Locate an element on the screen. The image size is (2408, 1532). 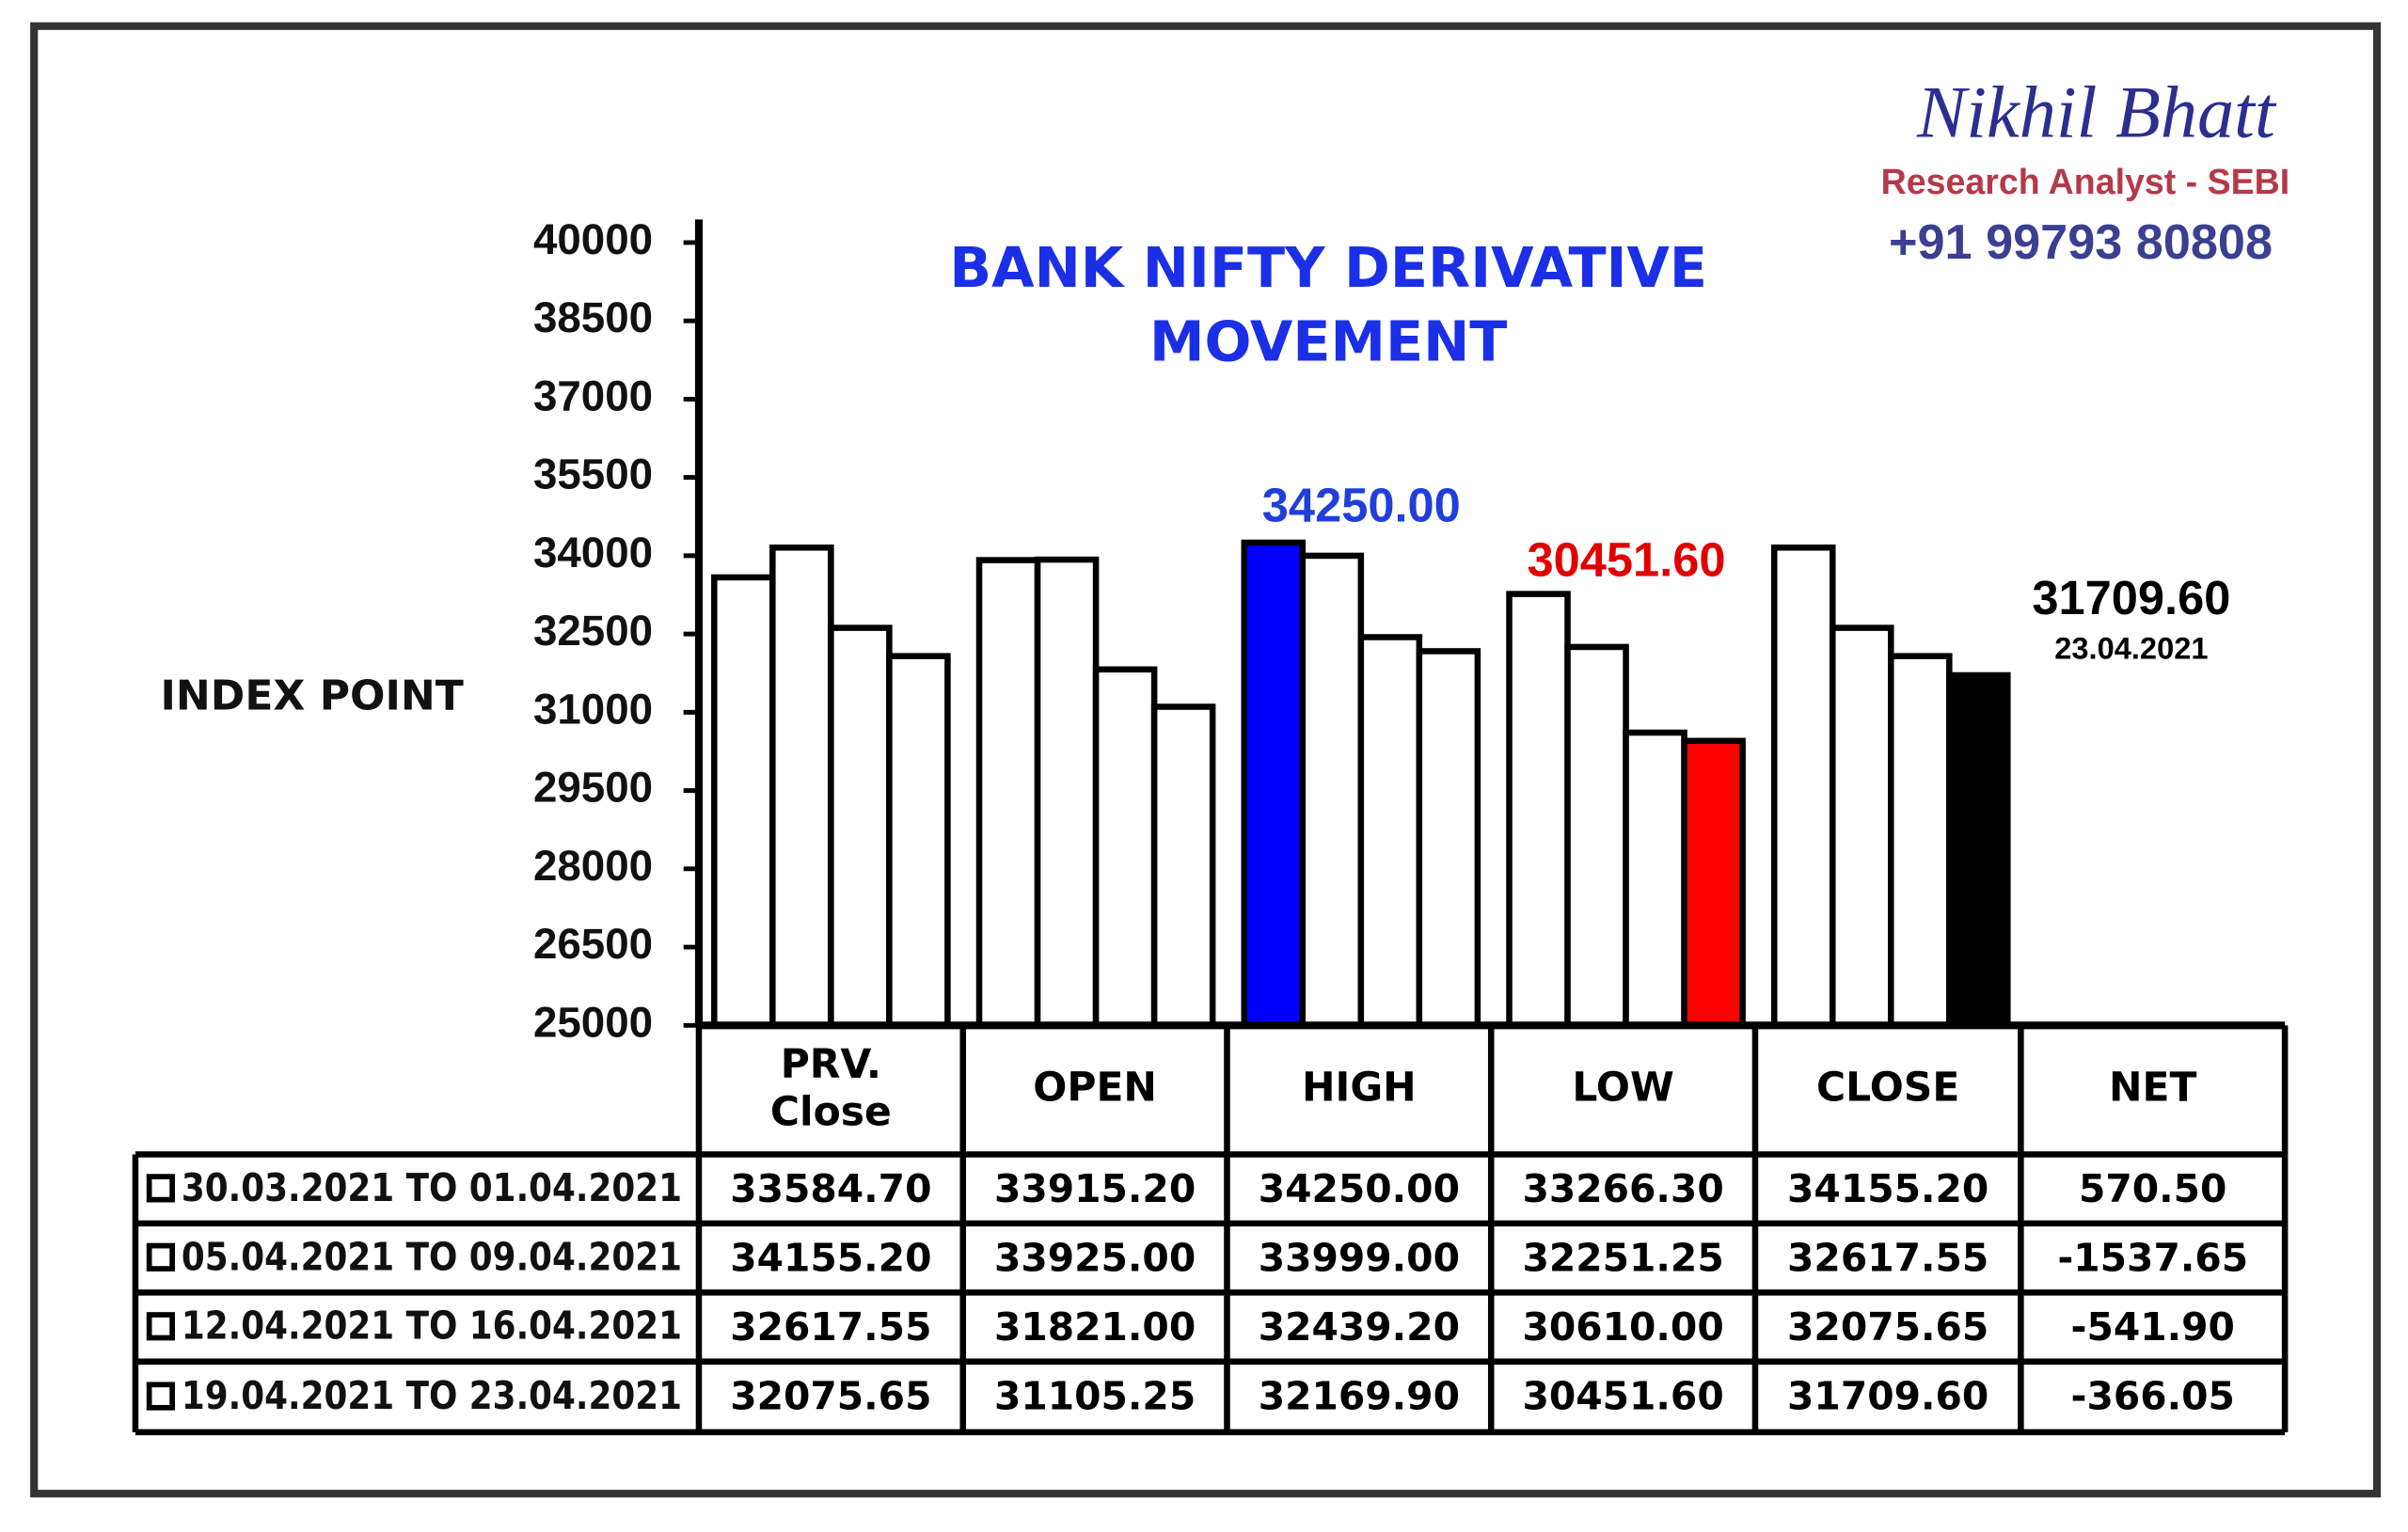
table-value-box: 30451.60 is located at coordinates (1623, 1396).